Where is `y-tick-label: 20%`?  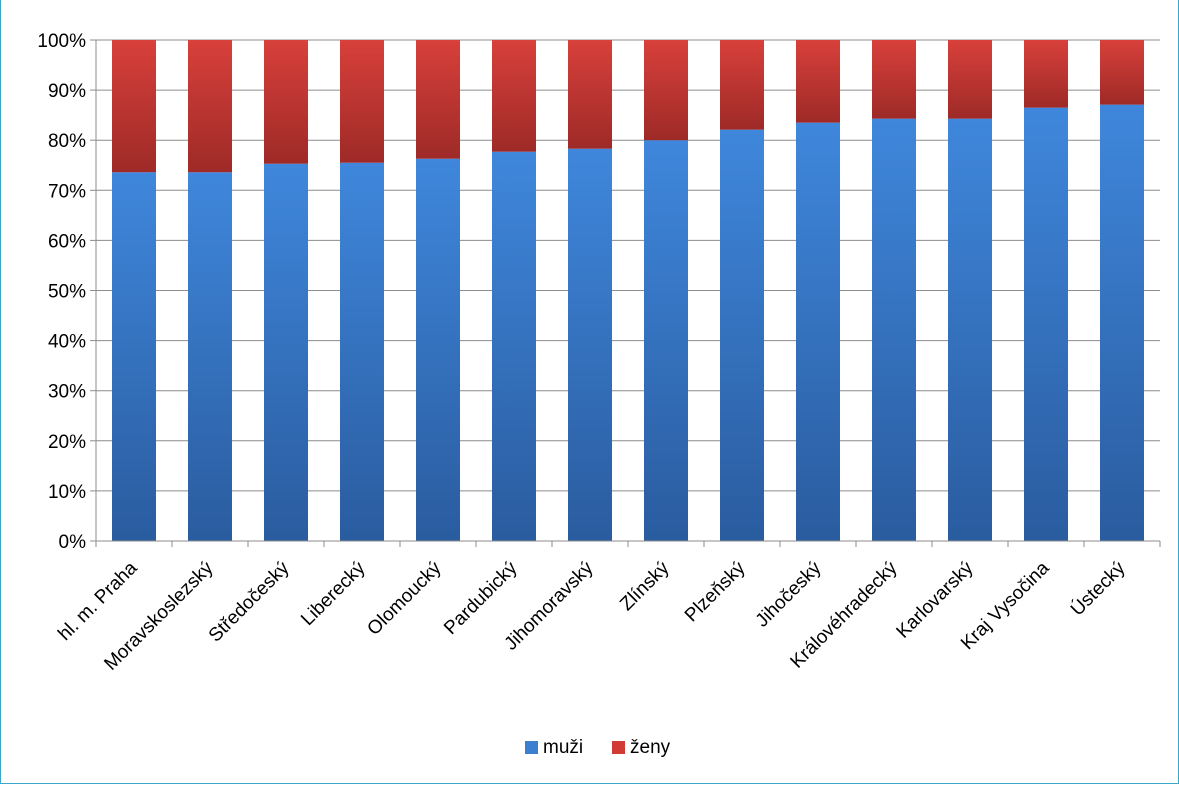 y-tick-label: 20% is located at coordinates (67, 442).